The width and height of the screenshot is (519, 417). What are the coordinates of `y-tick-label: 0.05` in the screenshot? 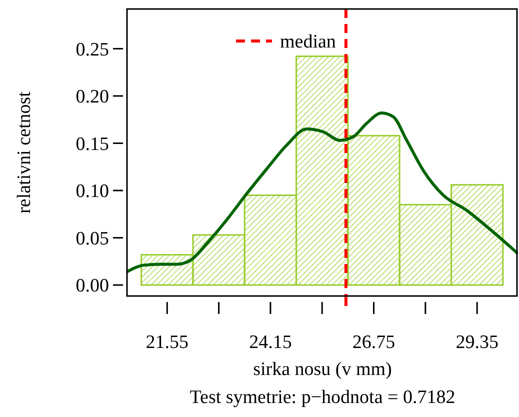 It's located at (92, 239).